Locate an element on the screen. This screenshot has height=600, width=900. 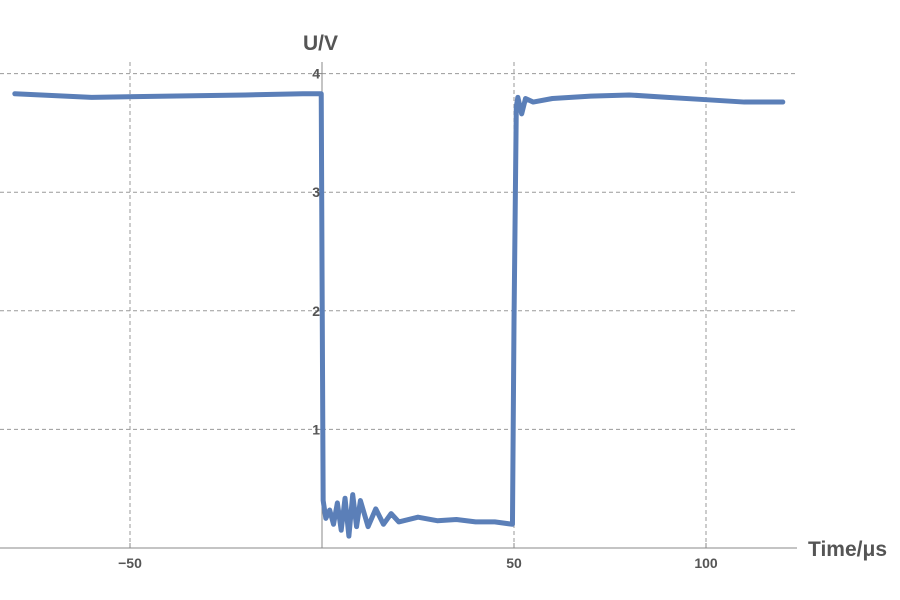
y-tick-label: 2 is located at coordinates (316, 311).